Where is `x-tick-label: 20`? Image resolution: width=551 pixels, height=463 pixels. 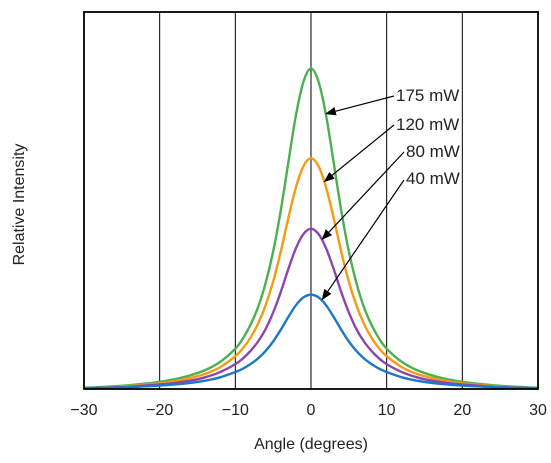 x-tick-label: 20 is located at coordinates (462, 410).